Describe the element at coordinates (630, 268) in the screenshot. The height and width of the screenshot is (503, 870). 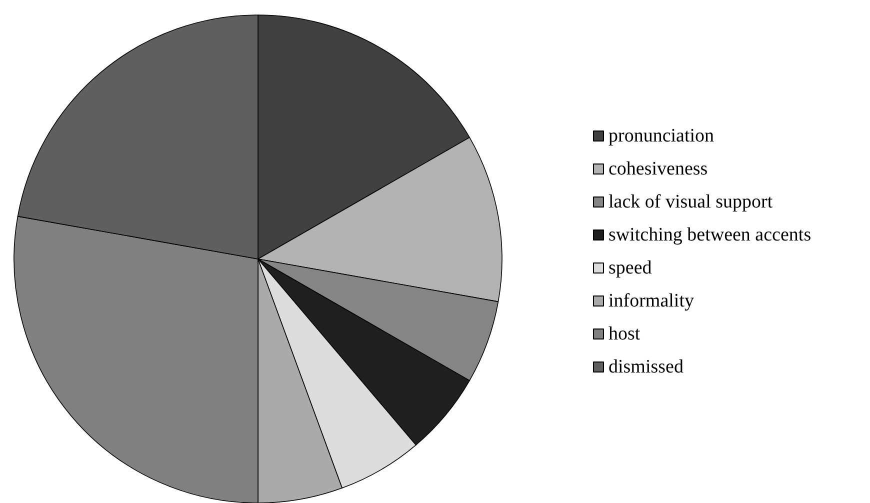
I see `legend-label: speed` at that location.